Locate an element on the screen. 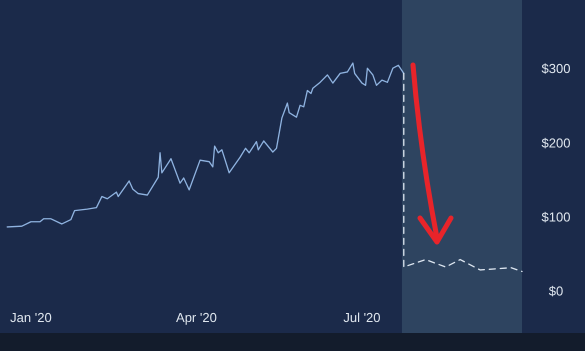 Image resolution: width=585 pixels, height=351 pixels. y-tick-label: $300 is located at coordinates (556, 68).